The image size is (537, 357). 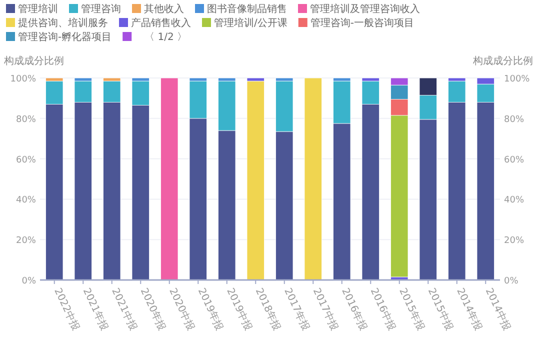 What do you see at coordinates (210, 309) in the screenshot?
I see `x-tick-label: 2019年报` at bounding box center [210, 309].